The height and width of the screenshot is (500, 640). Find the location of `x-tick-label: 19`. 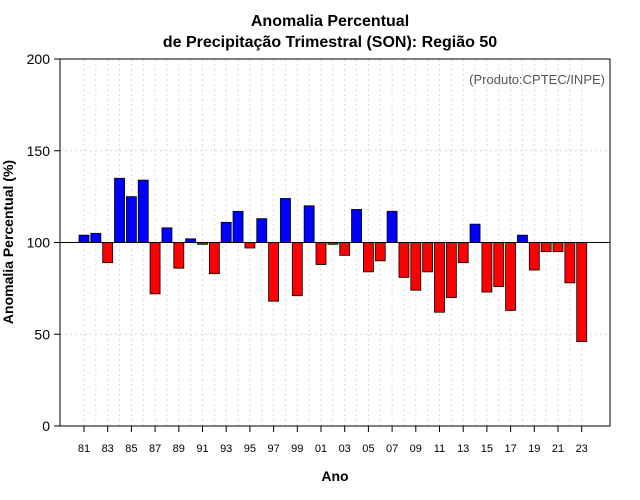

x-tick-label: 19 is located at coordinates (534, 449).